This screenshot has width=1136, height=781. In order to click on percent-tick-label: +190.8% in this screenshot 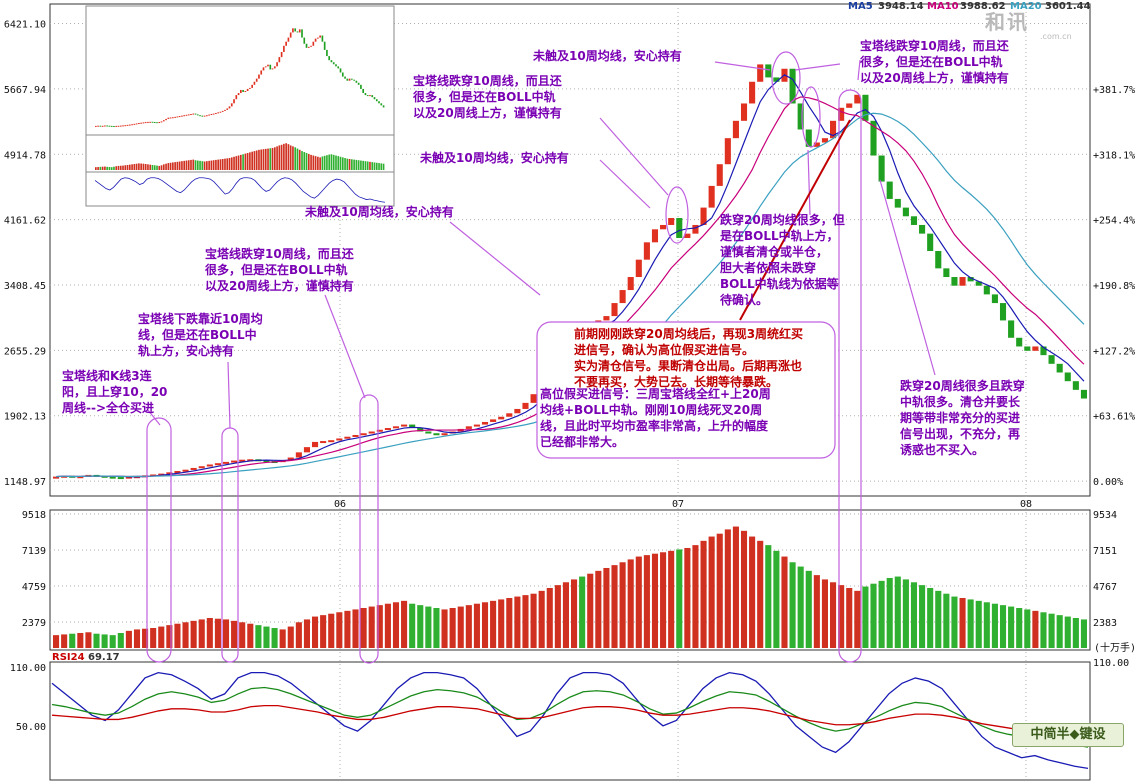, I will do `click(1114, 286)`.